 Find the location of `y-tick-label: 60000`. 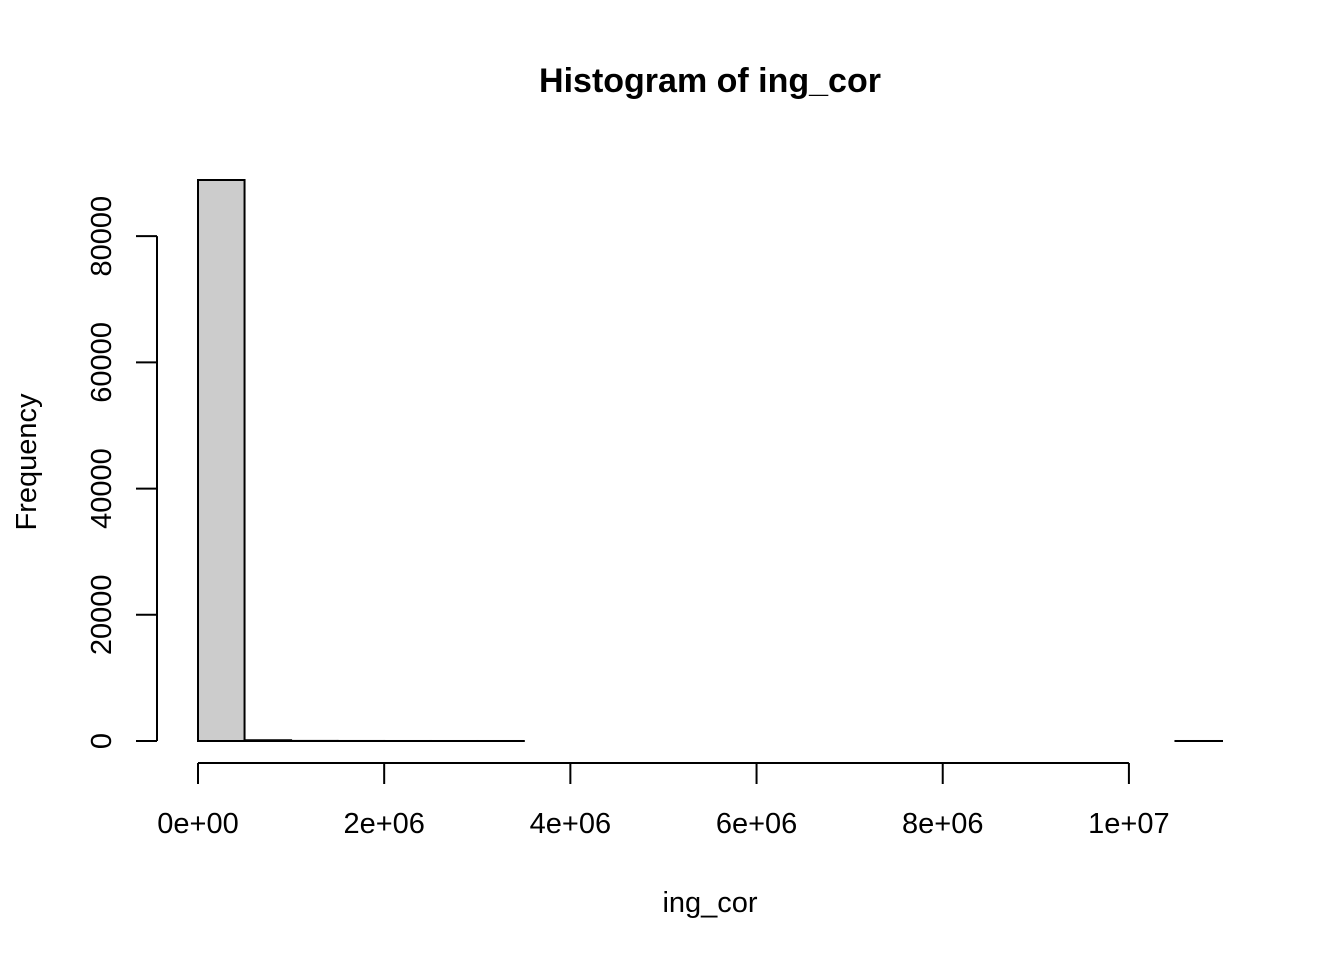

y-tick-label: 60000 is located at coordinates (102, 362).